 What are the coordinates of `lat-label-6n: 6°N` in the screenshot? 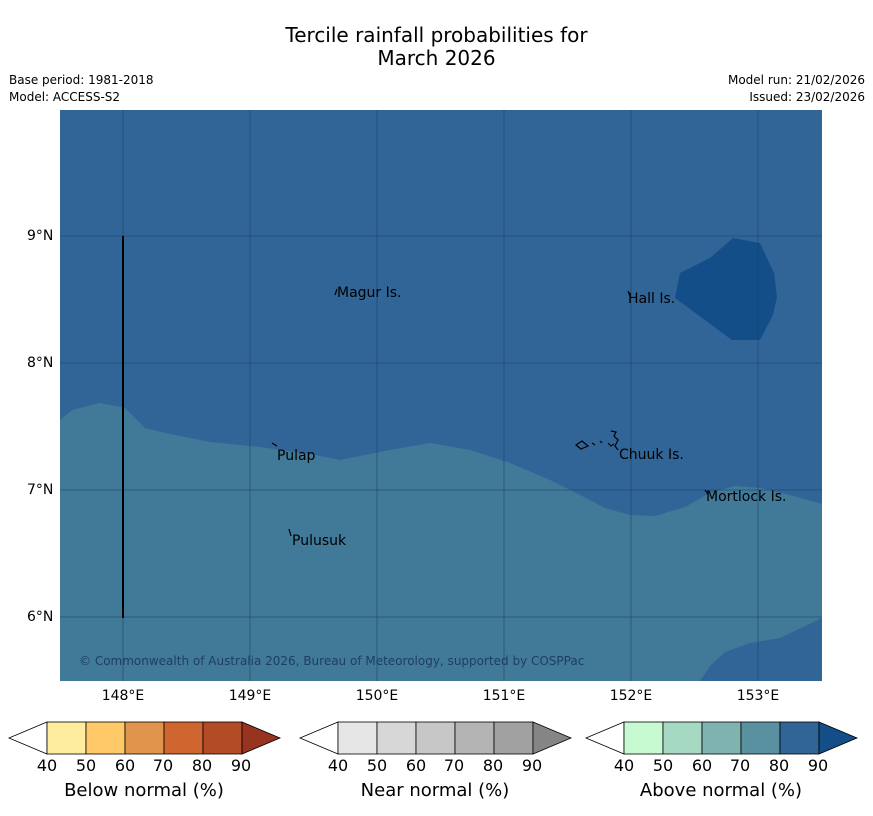 It's located at (40, 617).